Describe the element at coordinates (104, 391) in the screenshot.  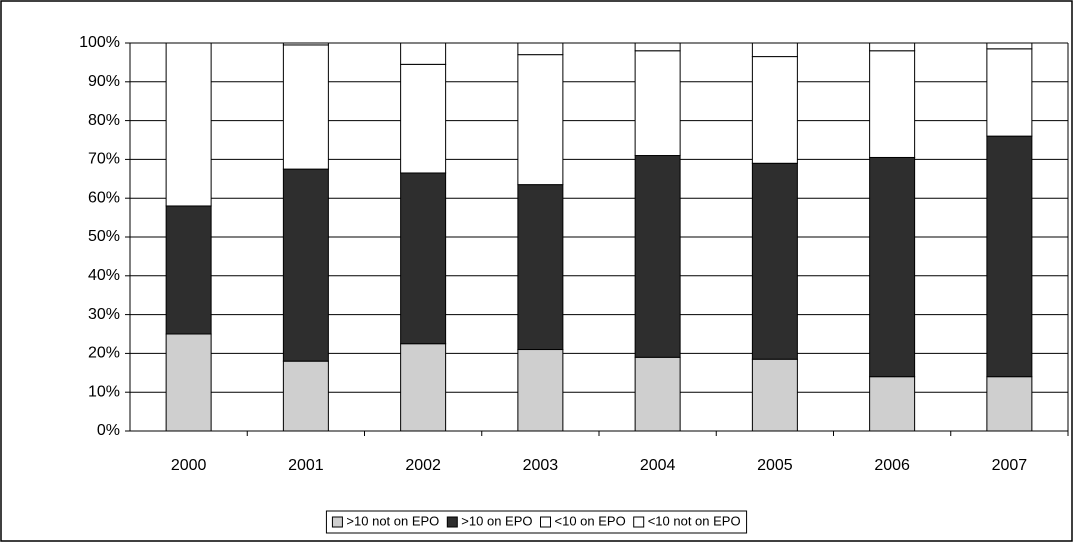
I see `y-tick-label: 10%` at that location.